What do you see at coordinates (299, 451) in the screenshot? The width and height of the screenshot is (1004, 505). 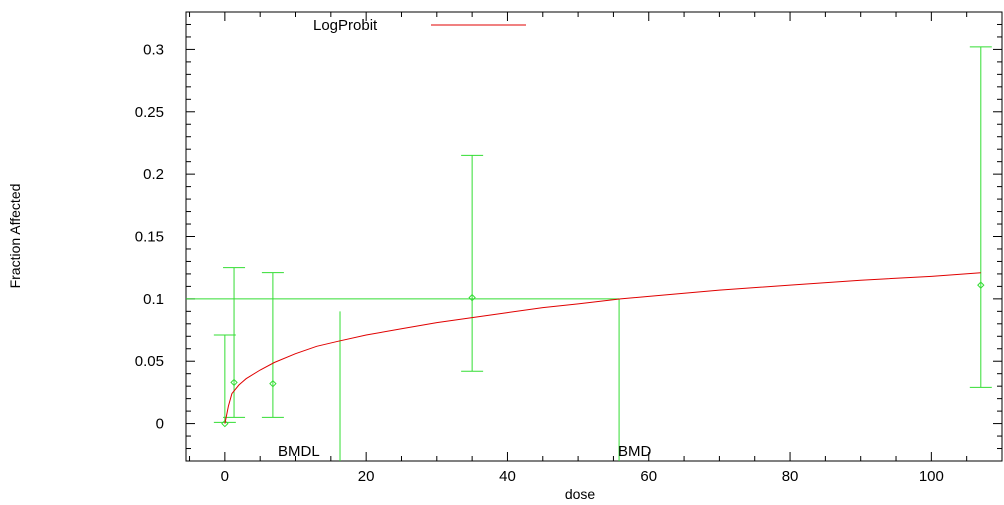 I see `bmdl-label: BMDL` at bounding box center [299, 451].